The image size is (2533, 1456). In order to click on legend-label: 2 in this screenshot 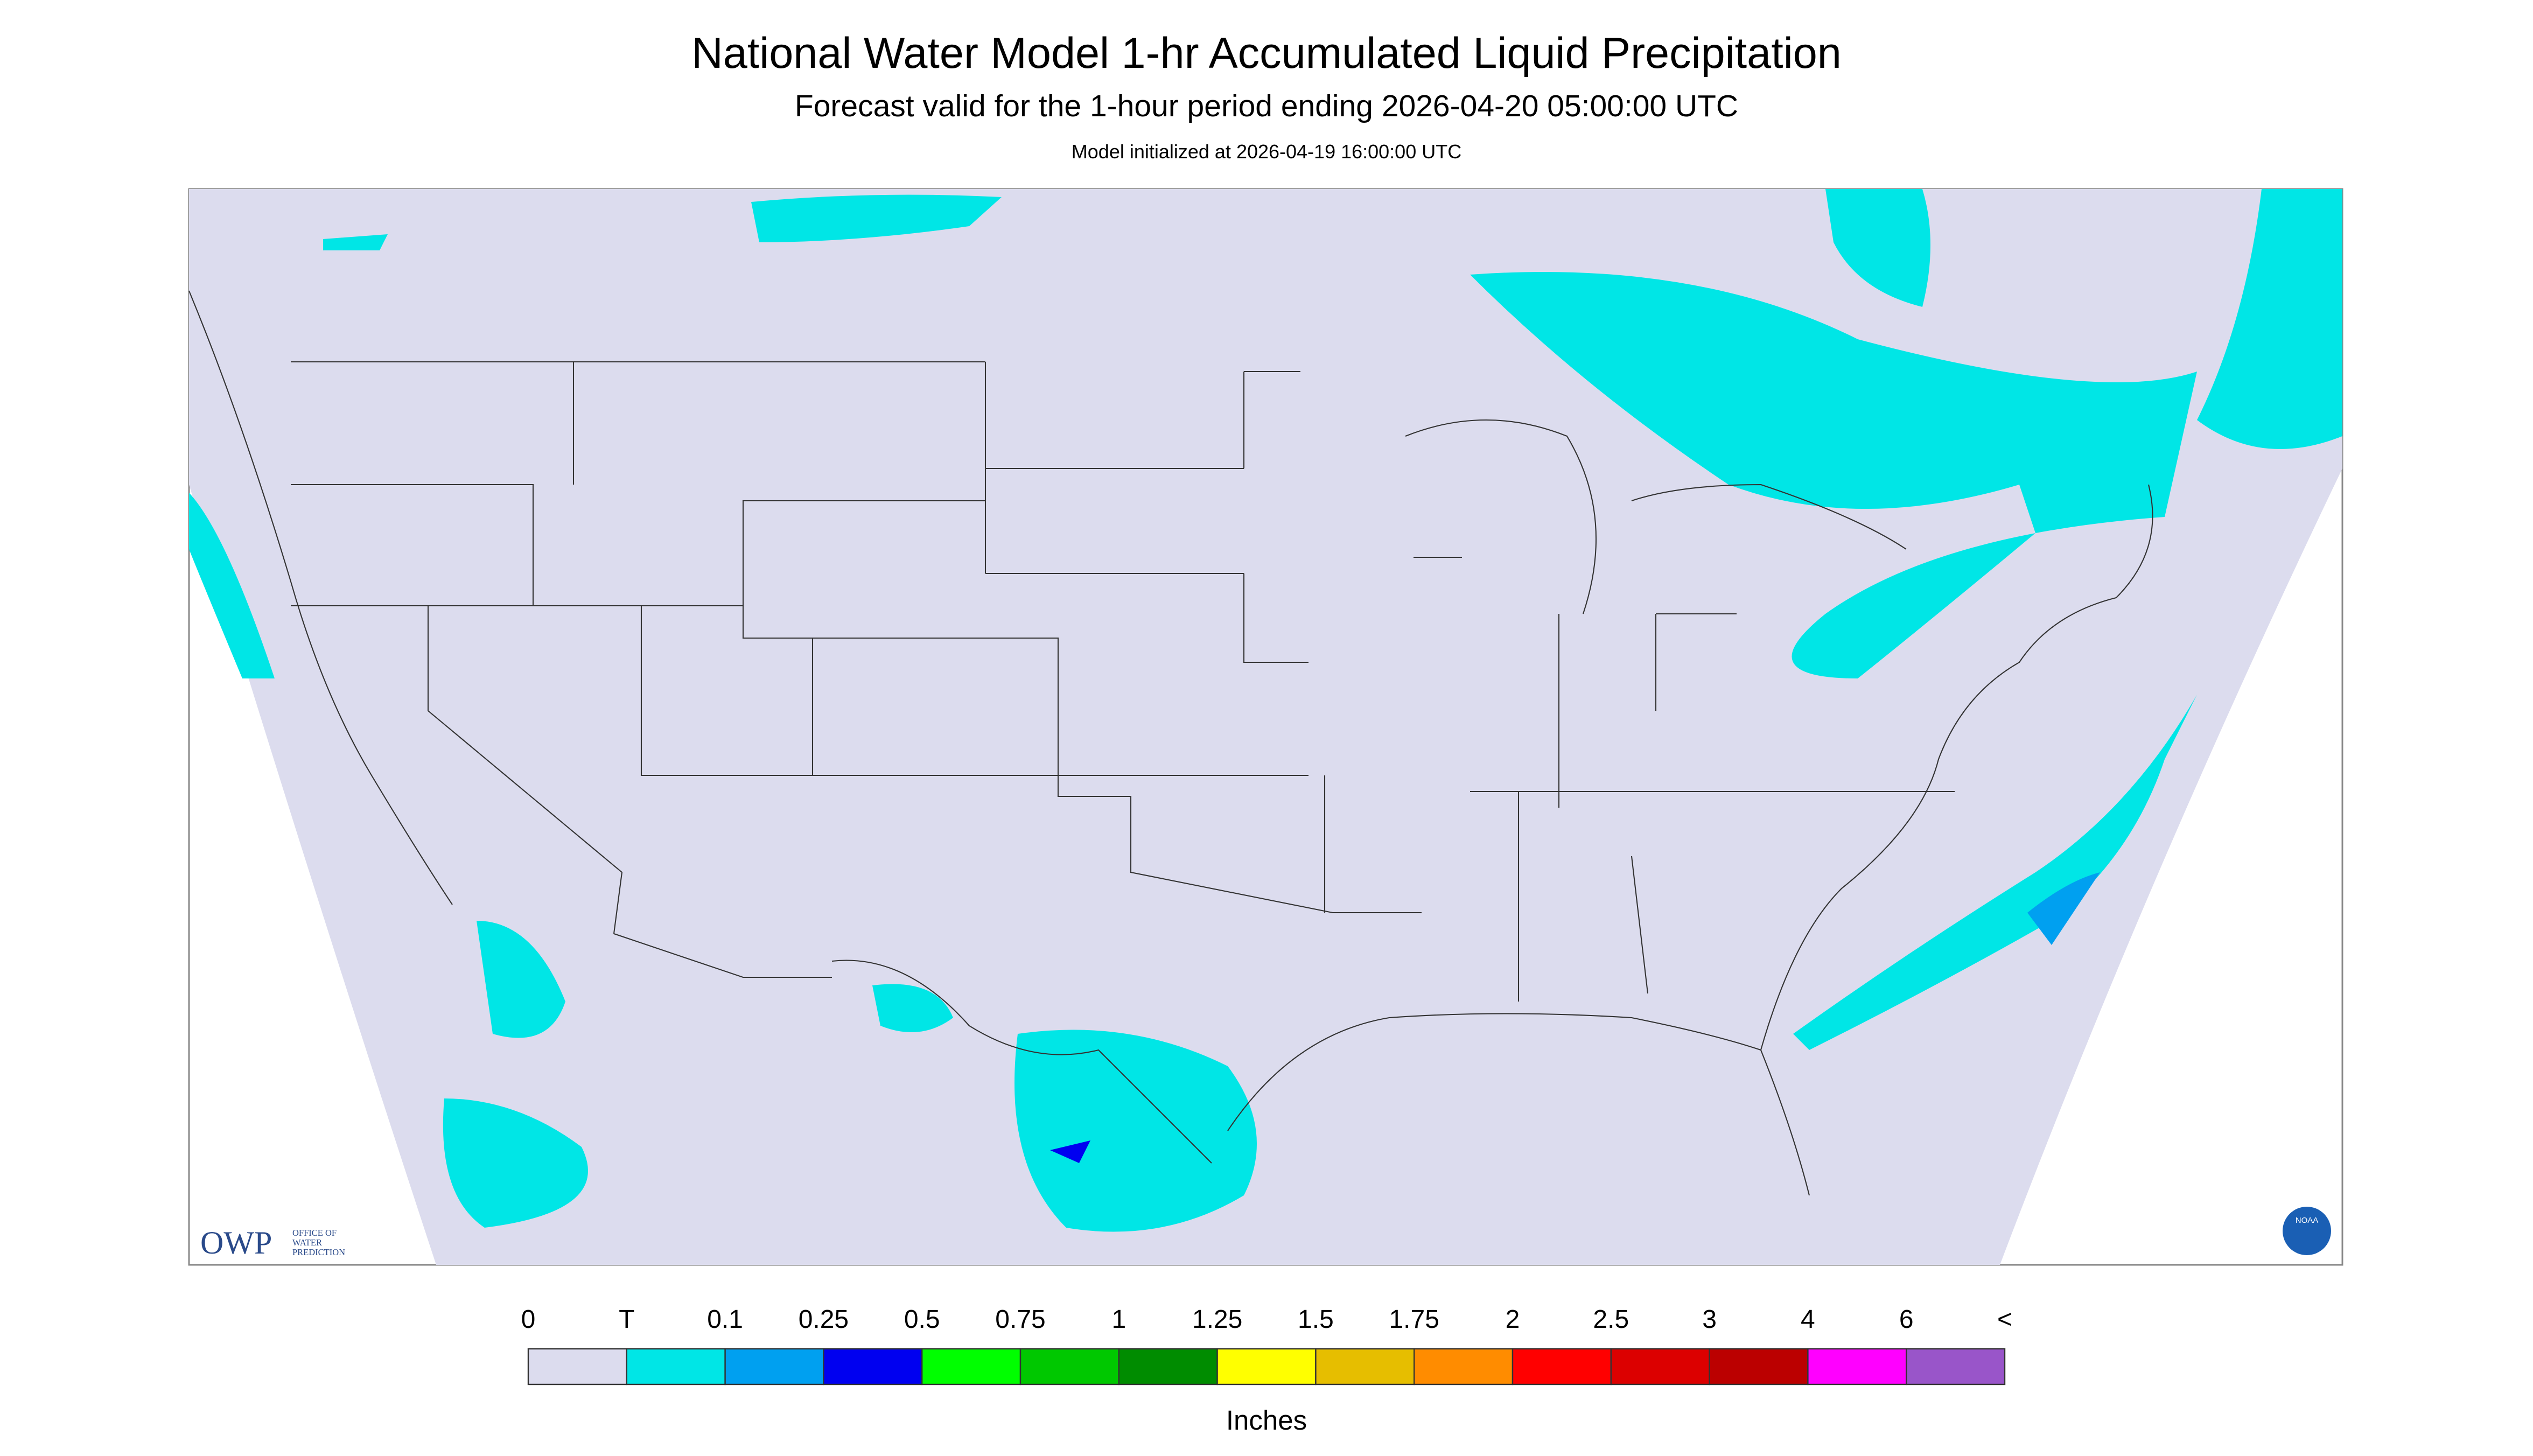, I will do `click(1513, 1319)`.